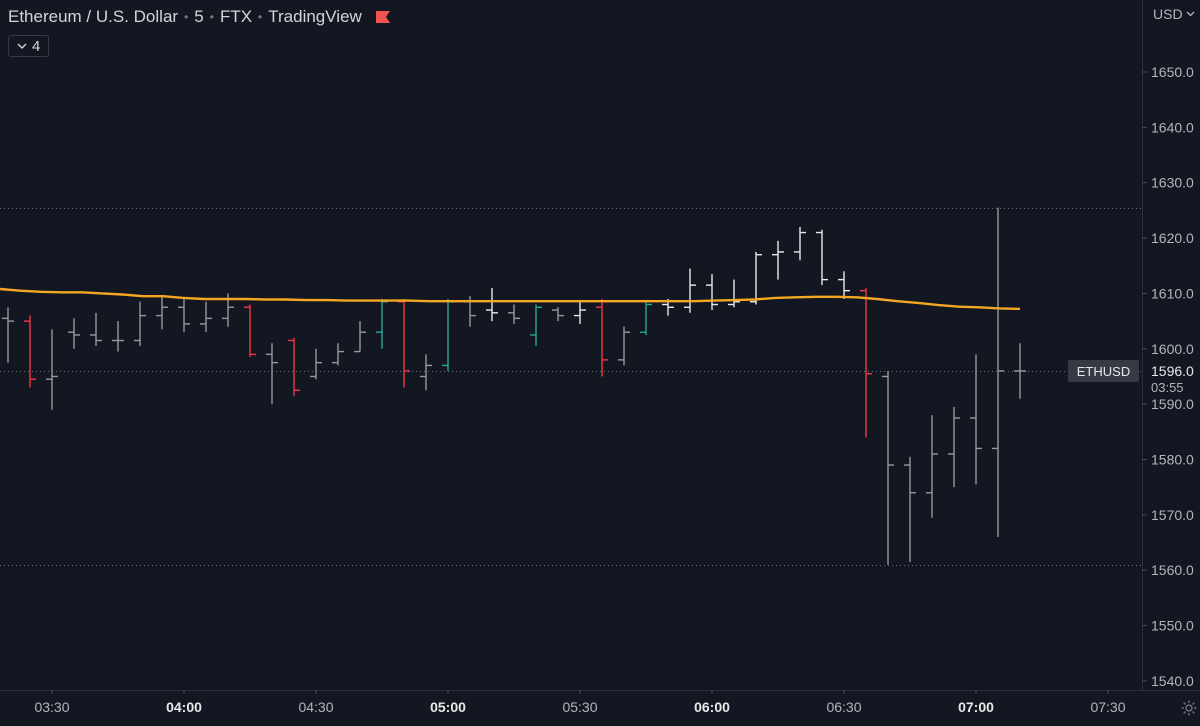 The image size is (1200, 726). What do you see at coordinates (579, 707) in the screenshot?
I see `time-tick-label: 05:30` at bounding box center [579, 707].